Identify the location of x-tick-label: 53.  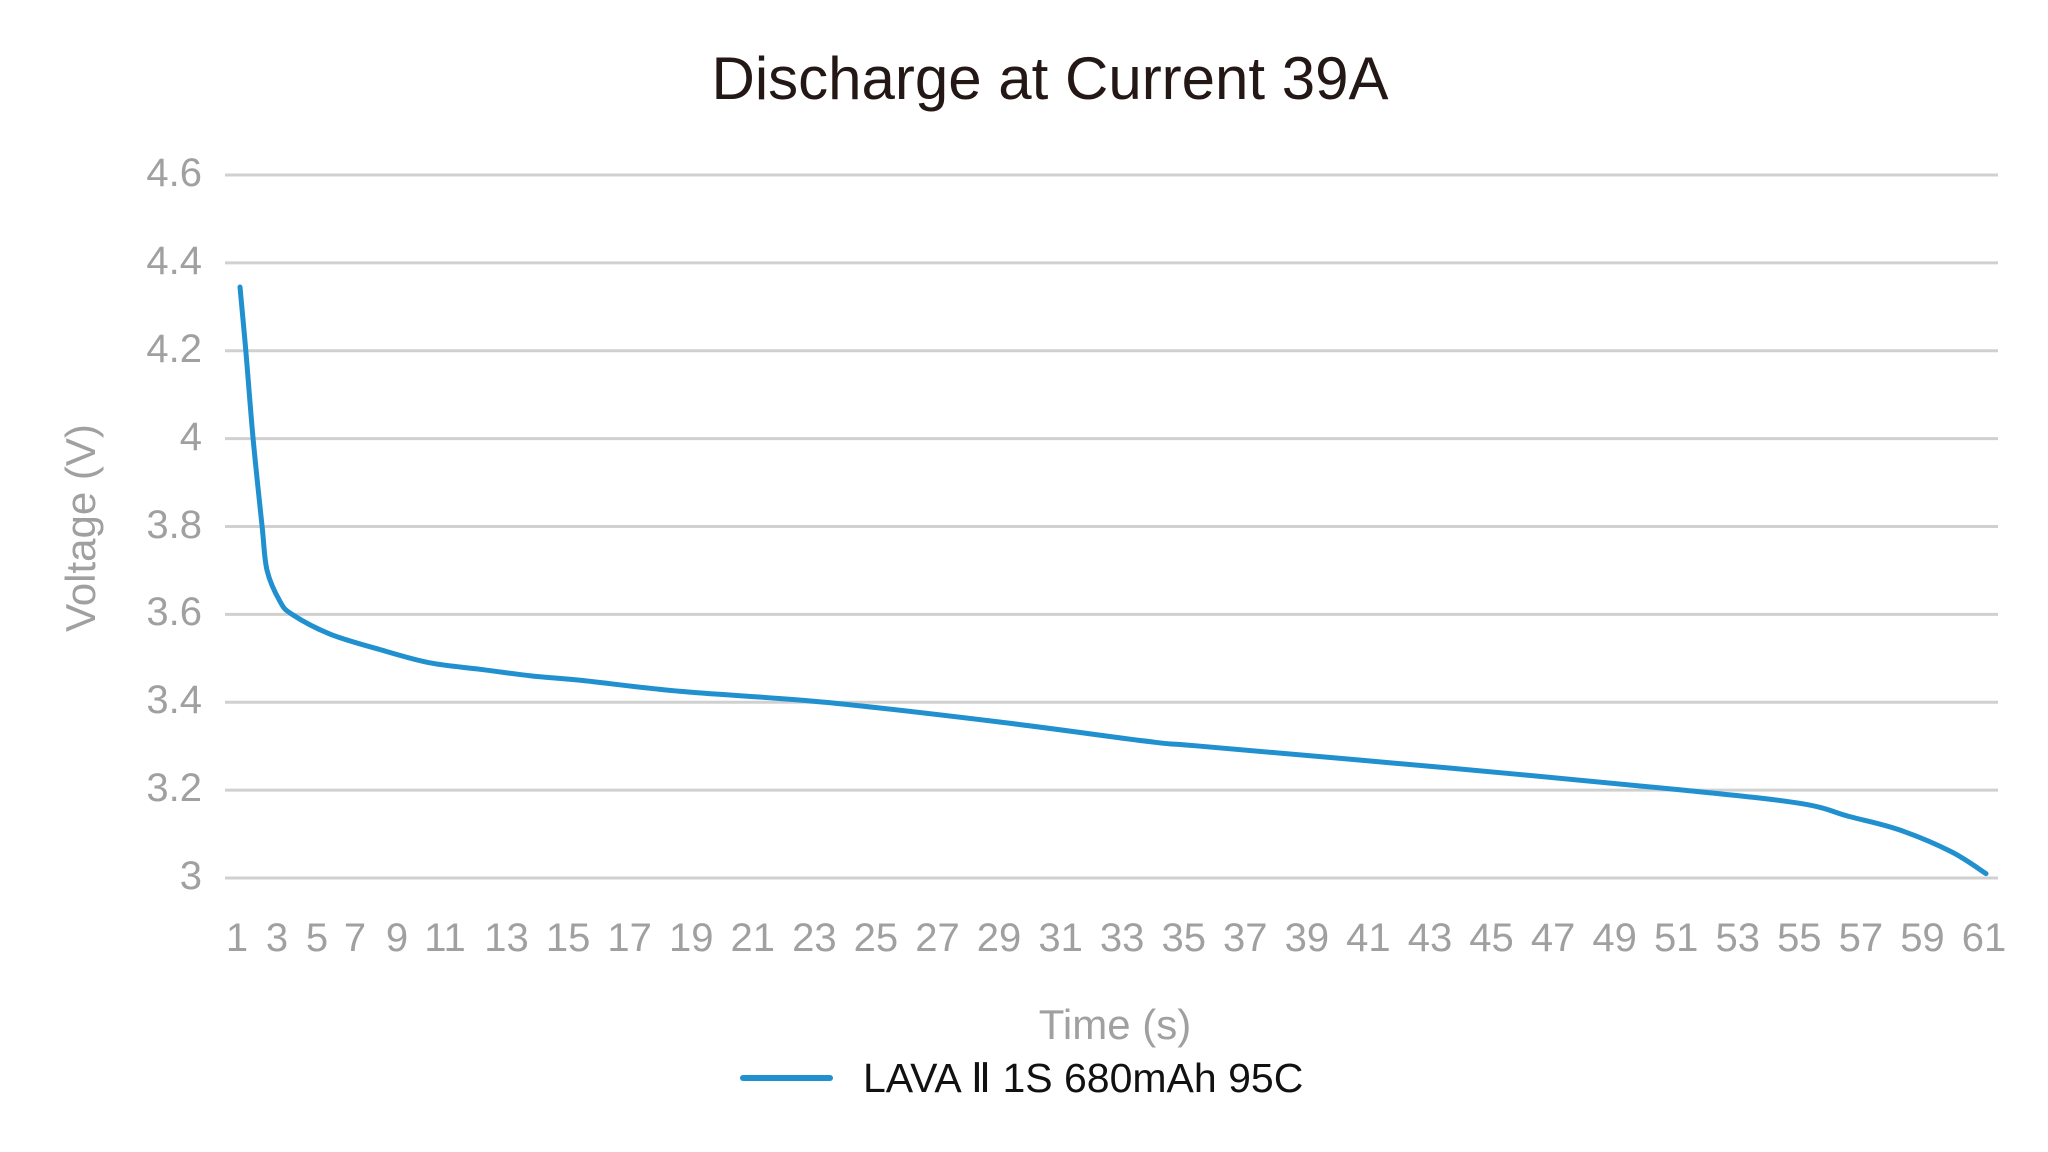
(1738, 938).